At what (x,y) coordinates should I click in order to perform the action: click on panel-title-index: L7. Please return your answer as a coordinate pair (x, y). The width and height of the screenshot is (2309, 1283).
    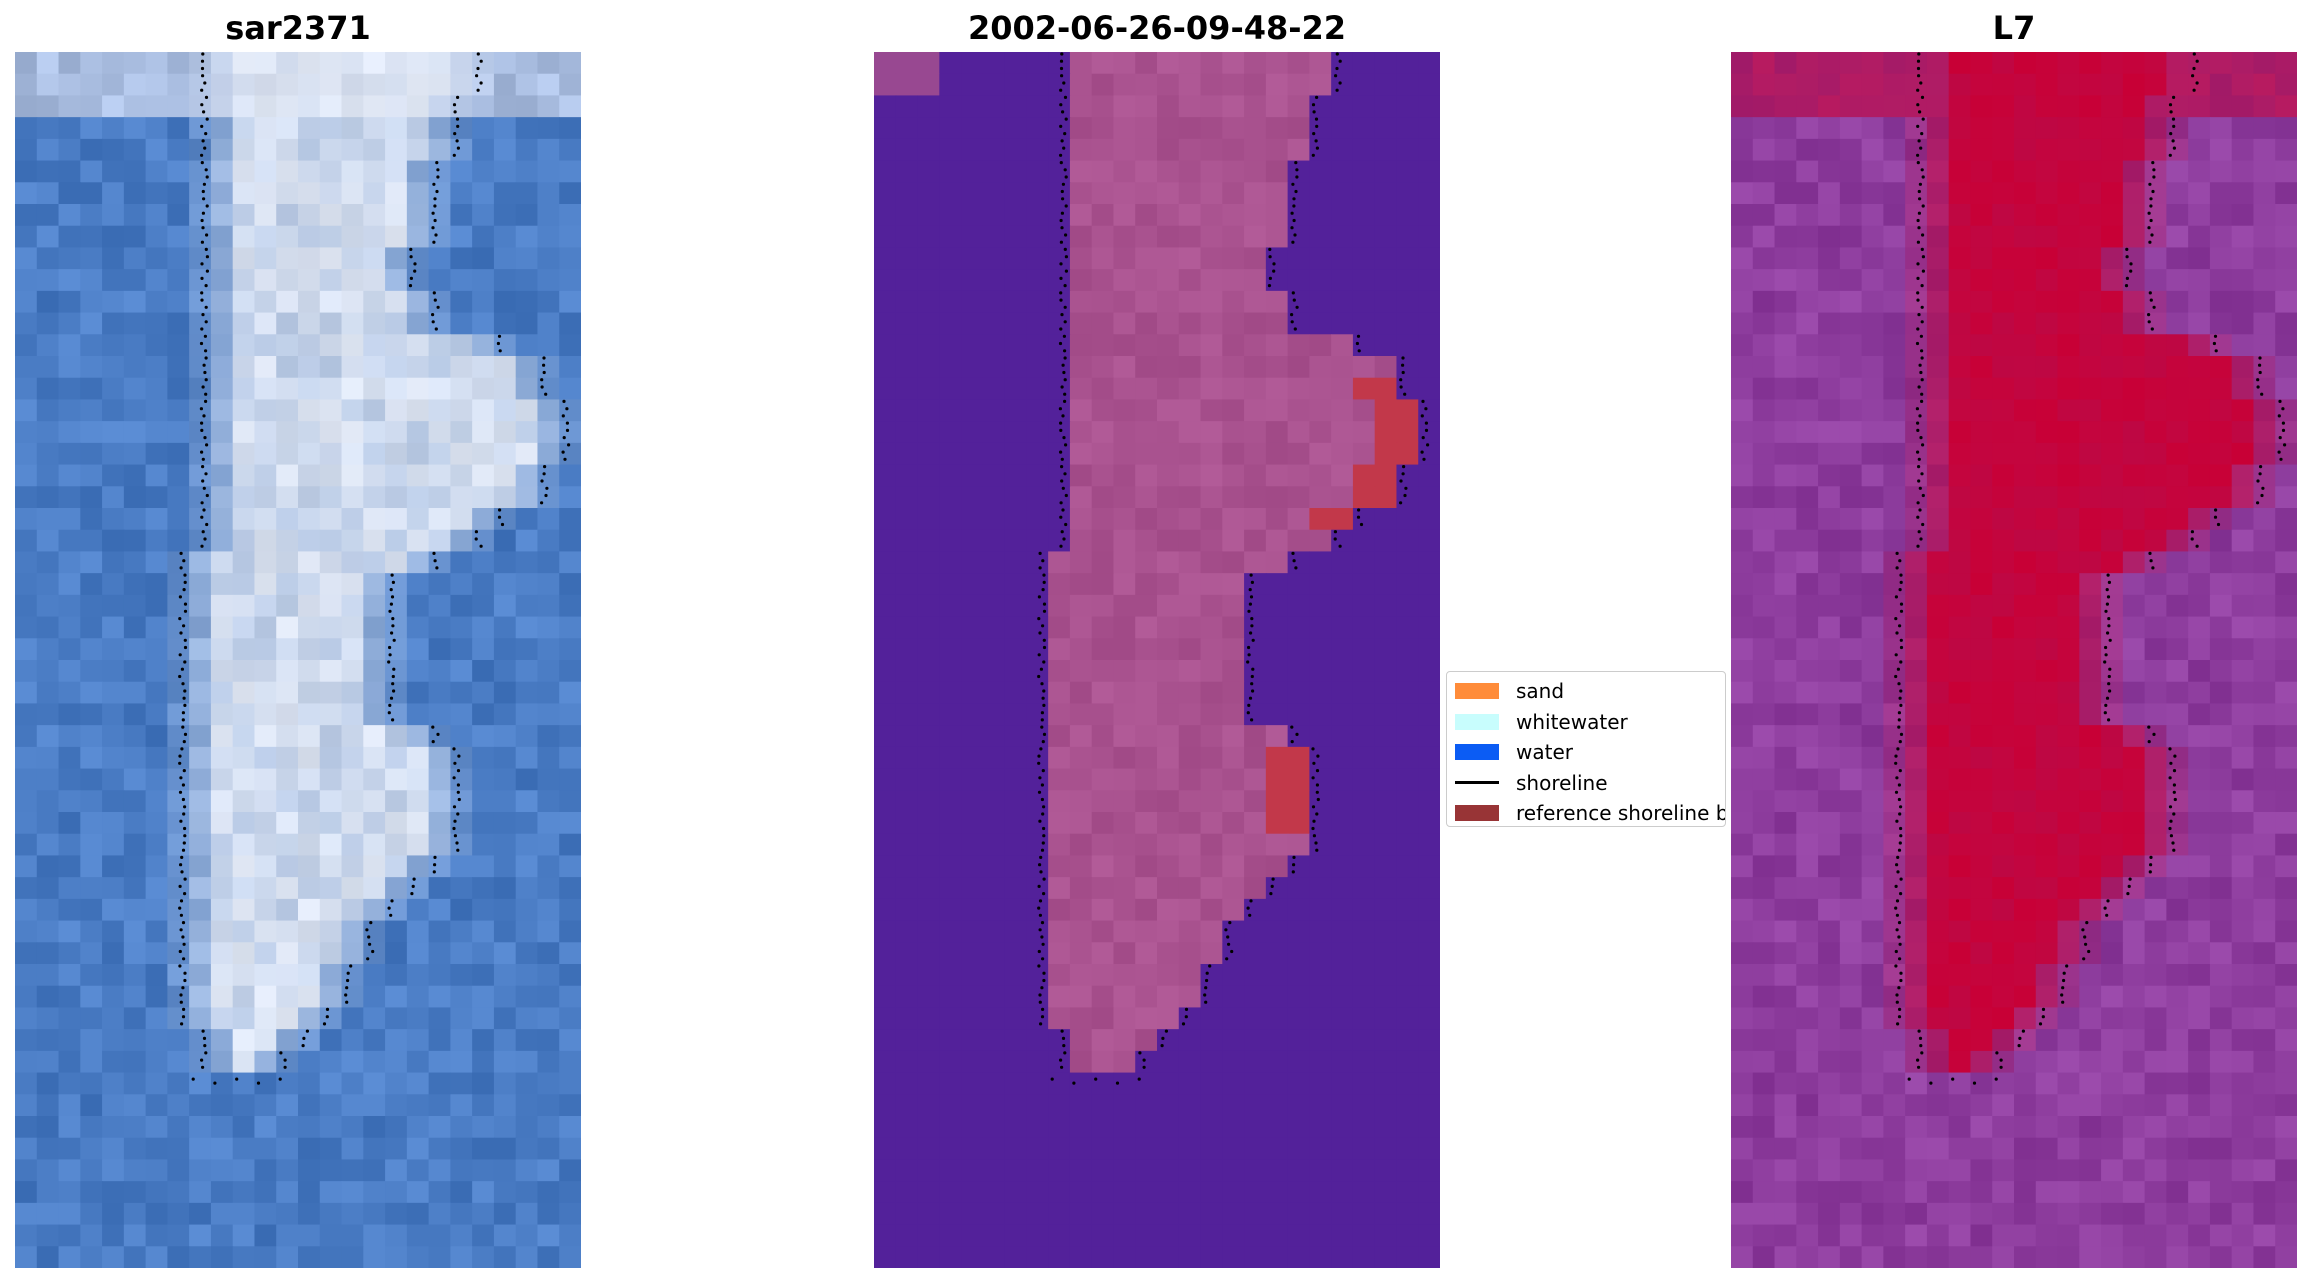
    Looking at the image, I should click on (2014, 28).